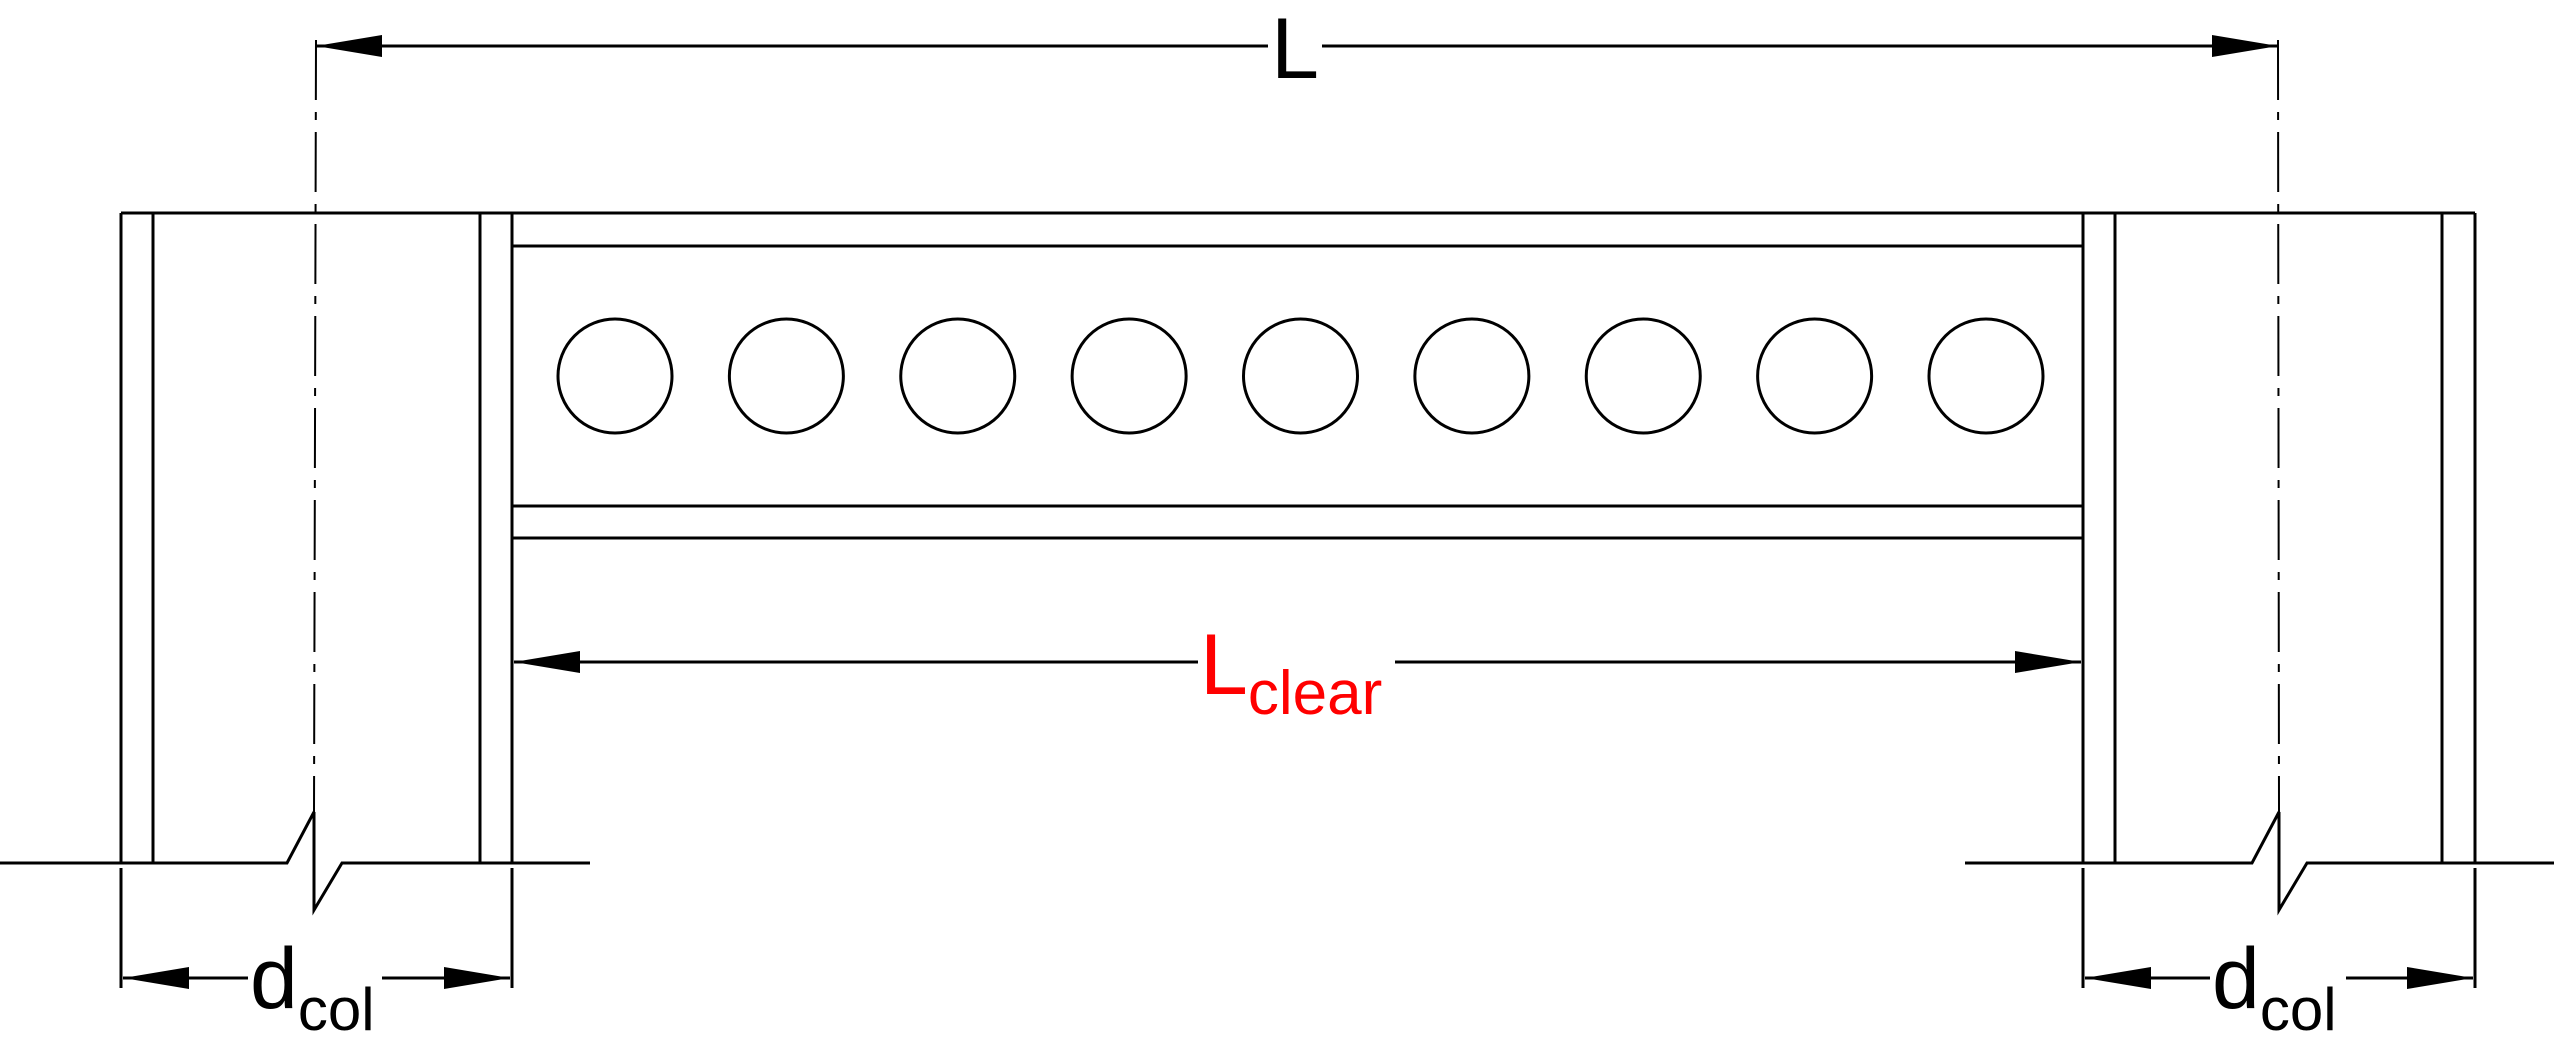 The width and height of the screenshot is (2554, 1052). Describe the element at coordinates (2298, 1009) in the screenshot. I see `right-column-depth-subscript: col` at that location.